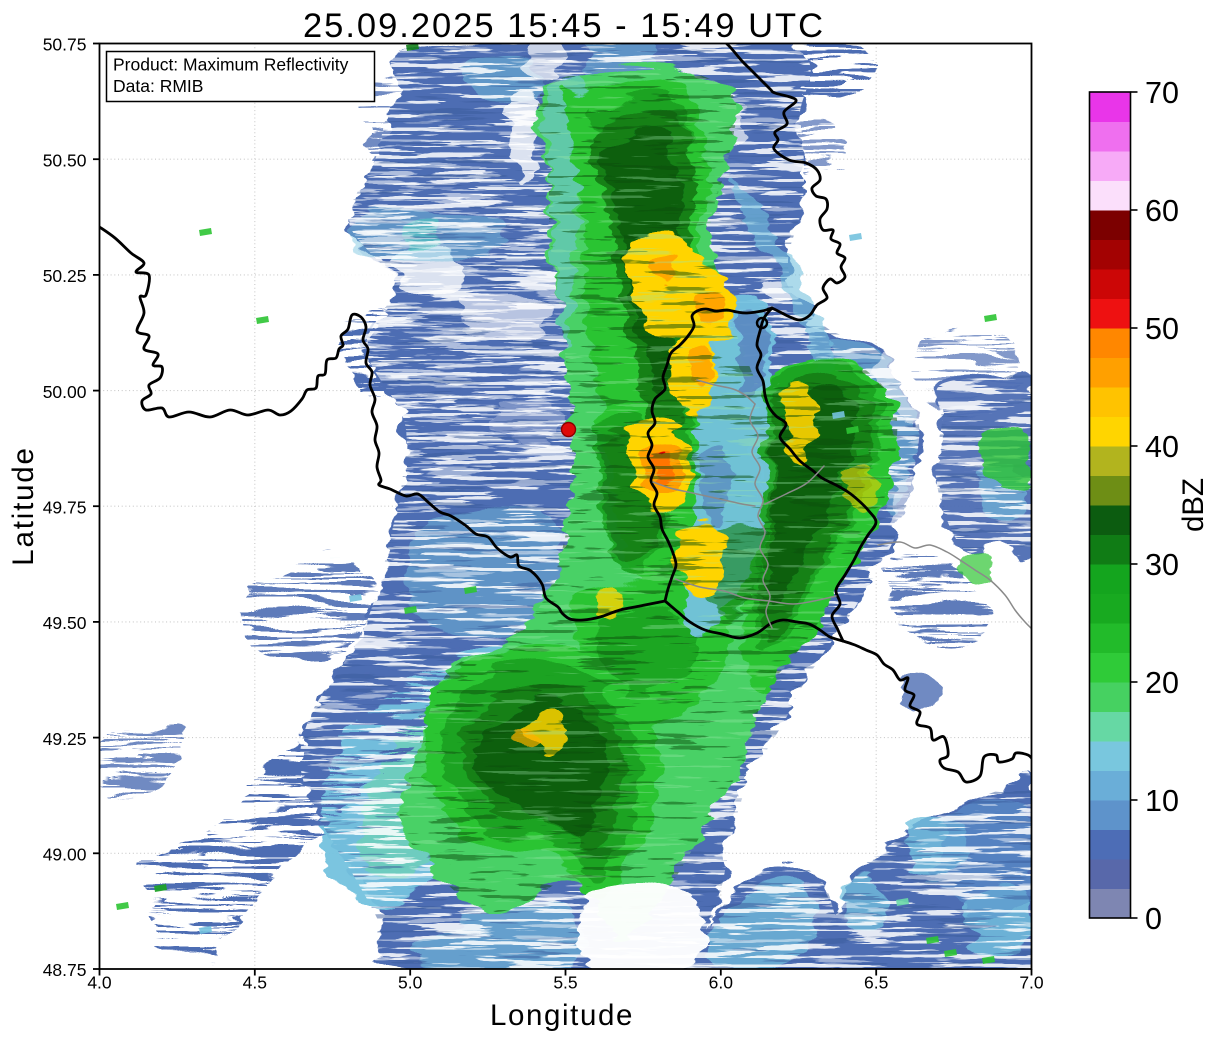 This screenshot has width=1219, height=1045. I want to click on svg-text: 50, so click(1162, 329).